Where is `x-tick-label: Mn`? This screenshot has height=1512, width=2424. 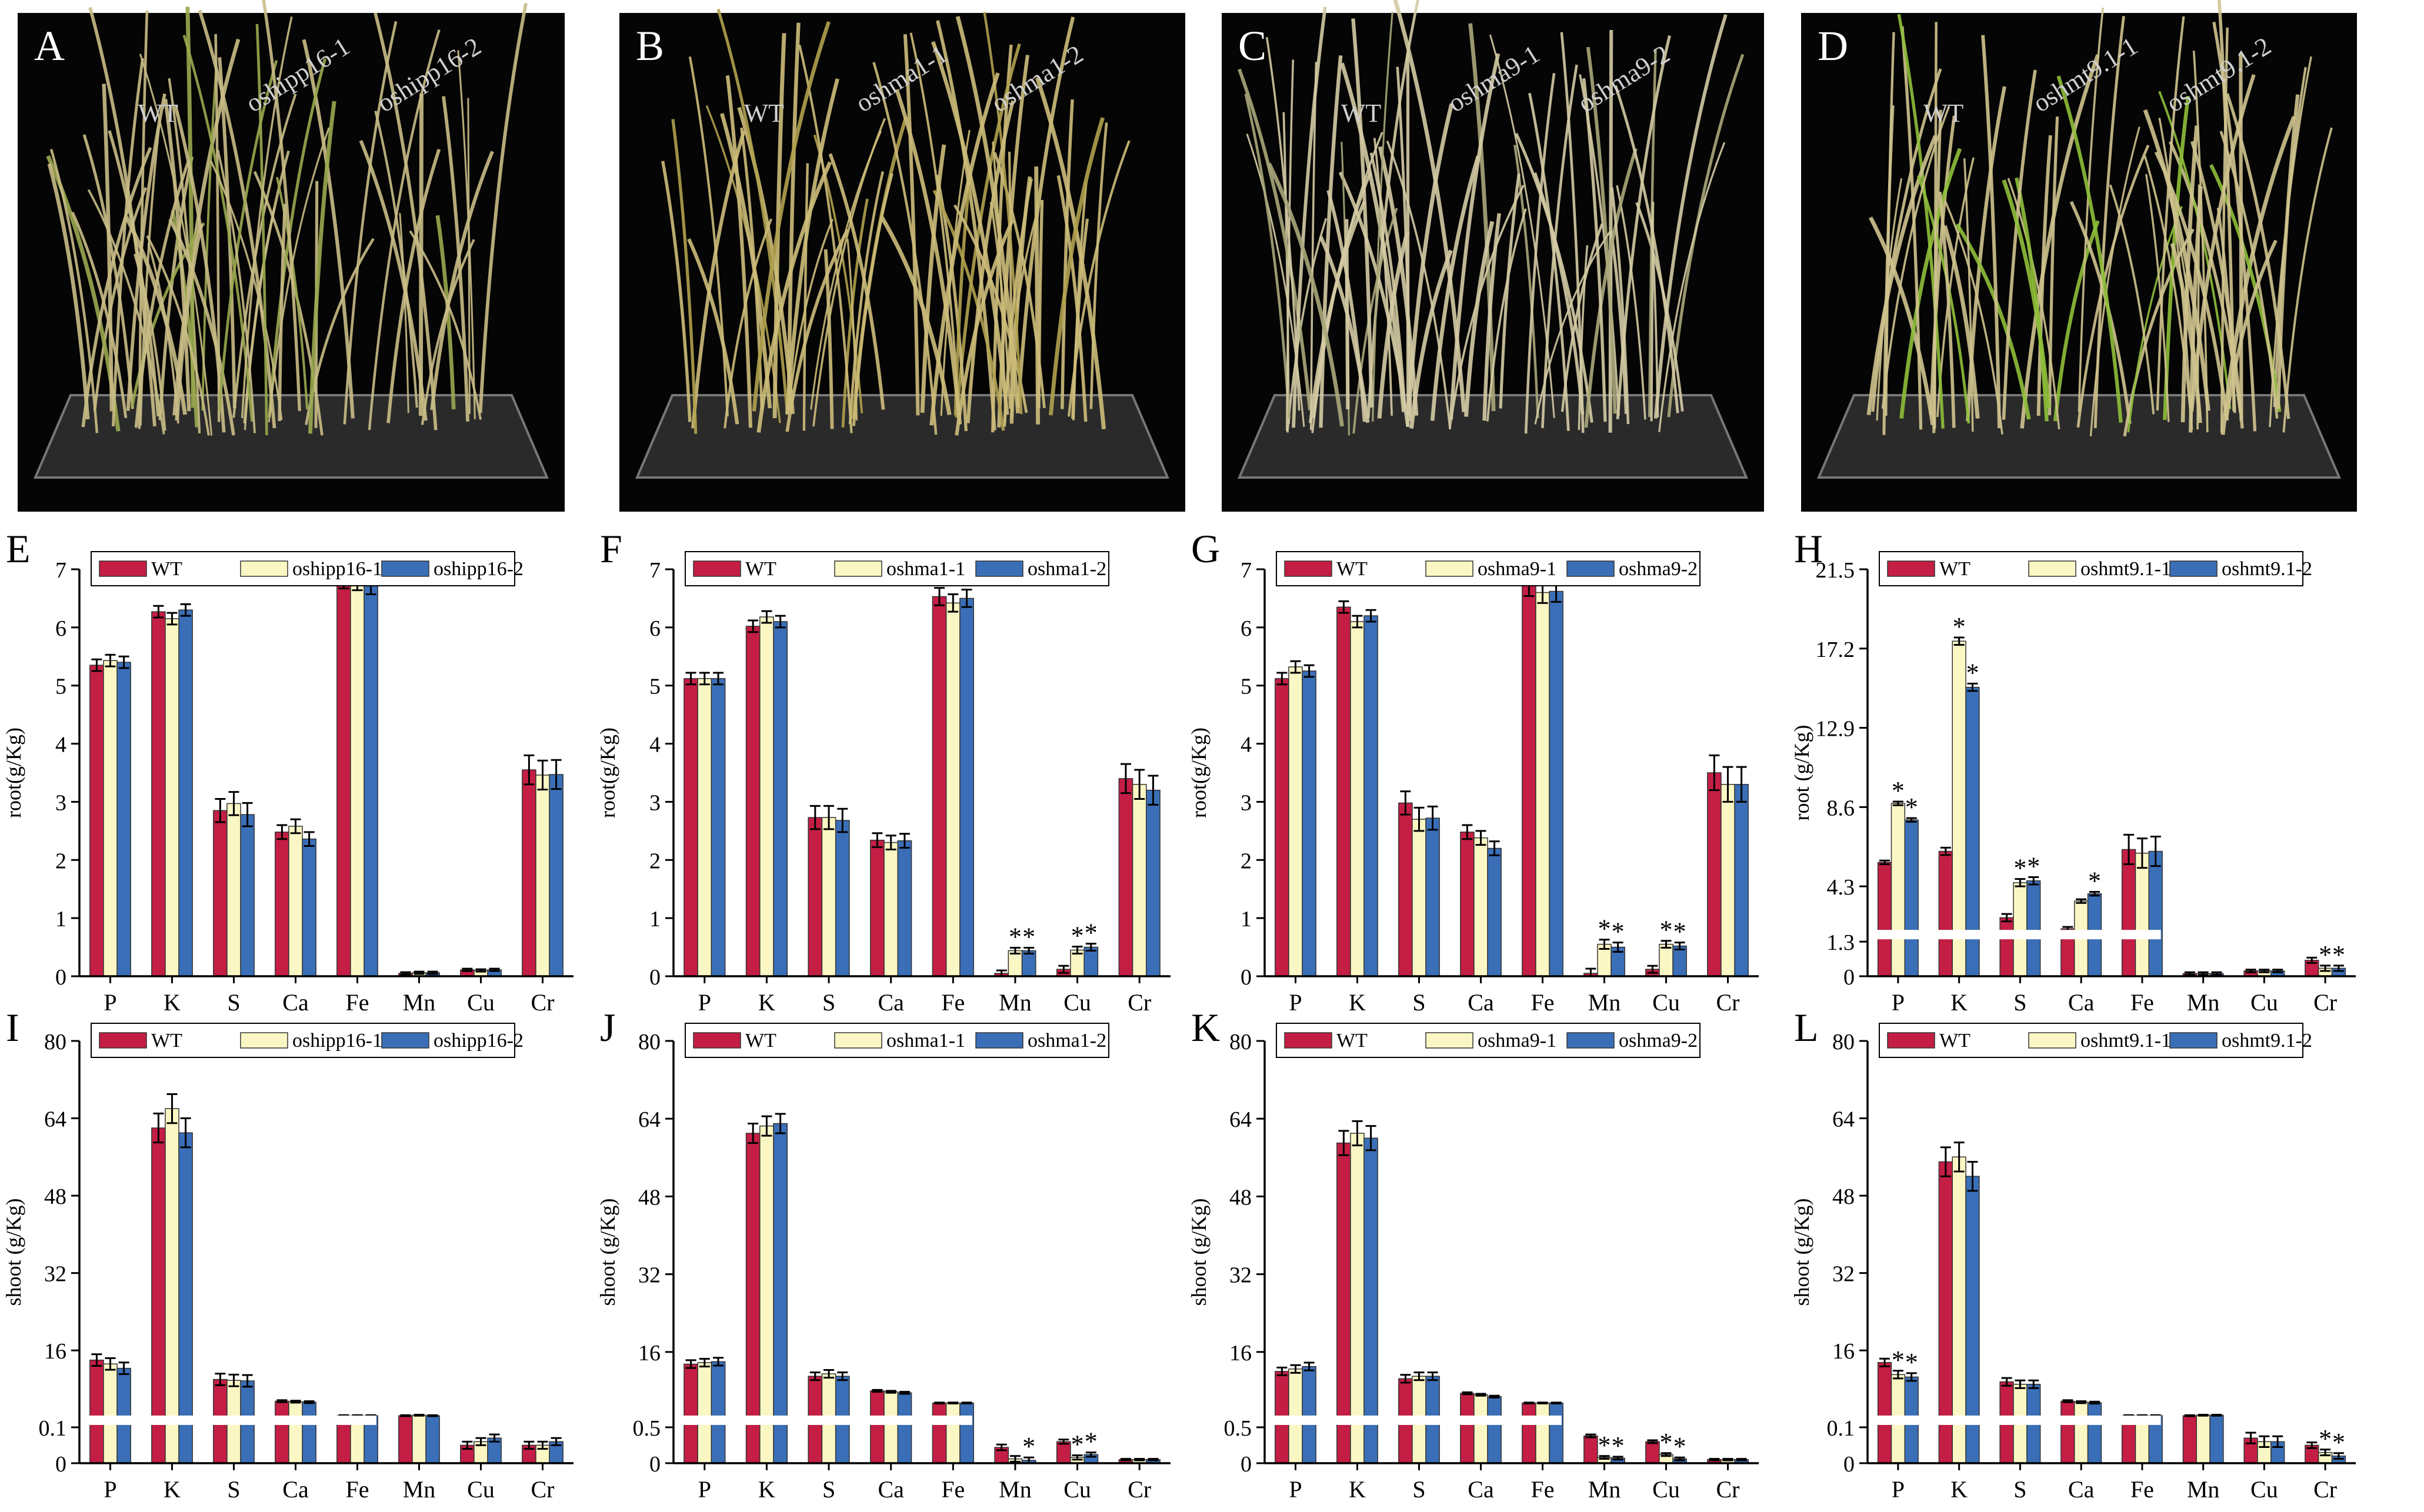 x-tick-label: Mn is located at coordinates (419, 1002).